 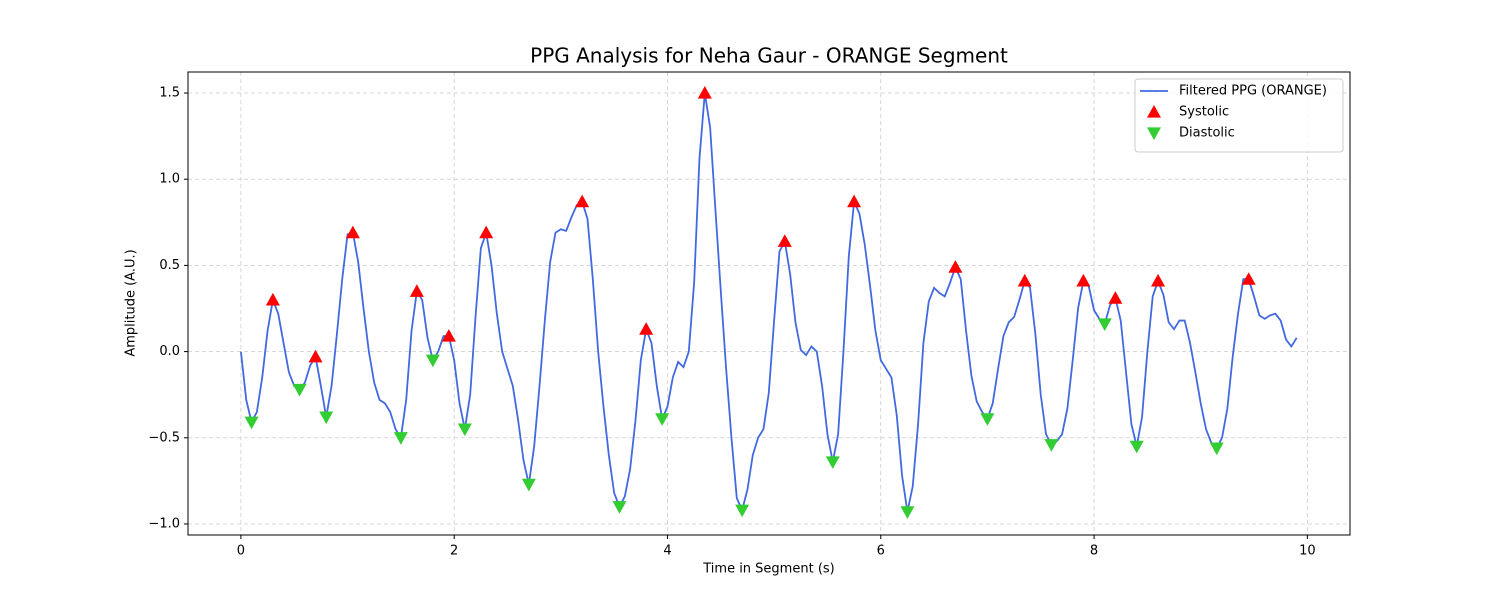 What do you see at coordinates (454, 551) in the screenshot?
I see `x-tick-label: 2` at bounding box center [454, 551].